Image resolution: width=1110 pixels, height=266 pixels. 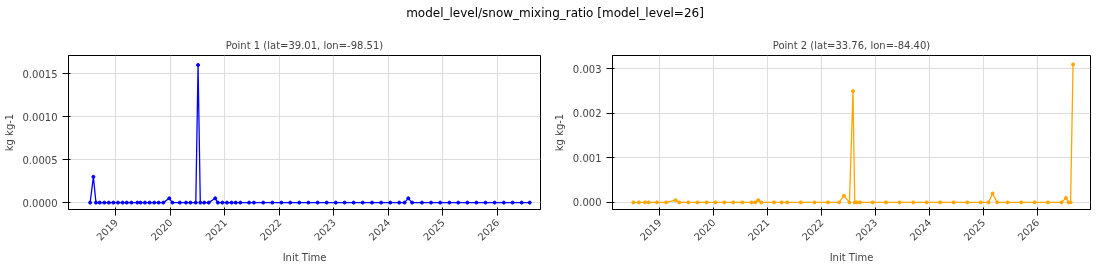 What do you see at coordinates (40, 160) in the screenshot?
I see `y-tick-label: 0.0005` at bounding box center [40, 160].